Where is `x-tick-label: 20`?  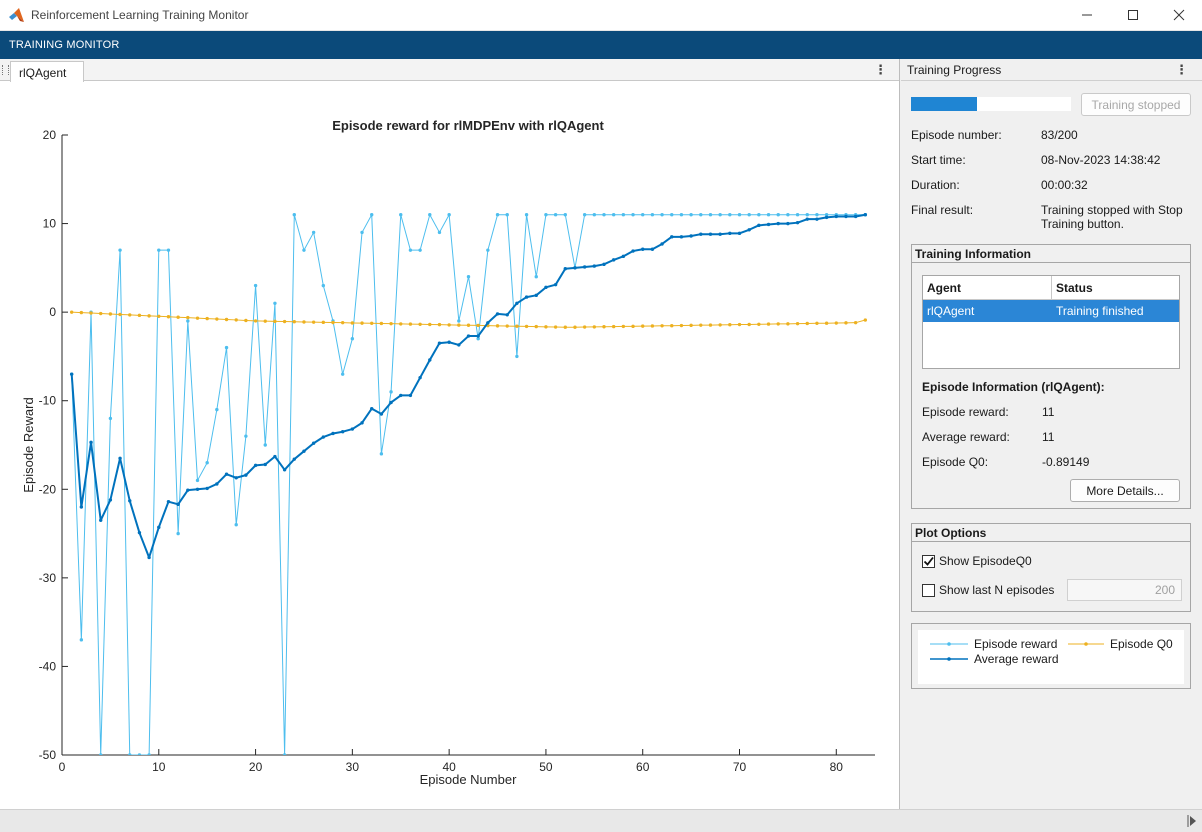
x-tick-label: 20 is located at coordinates (256, 767).